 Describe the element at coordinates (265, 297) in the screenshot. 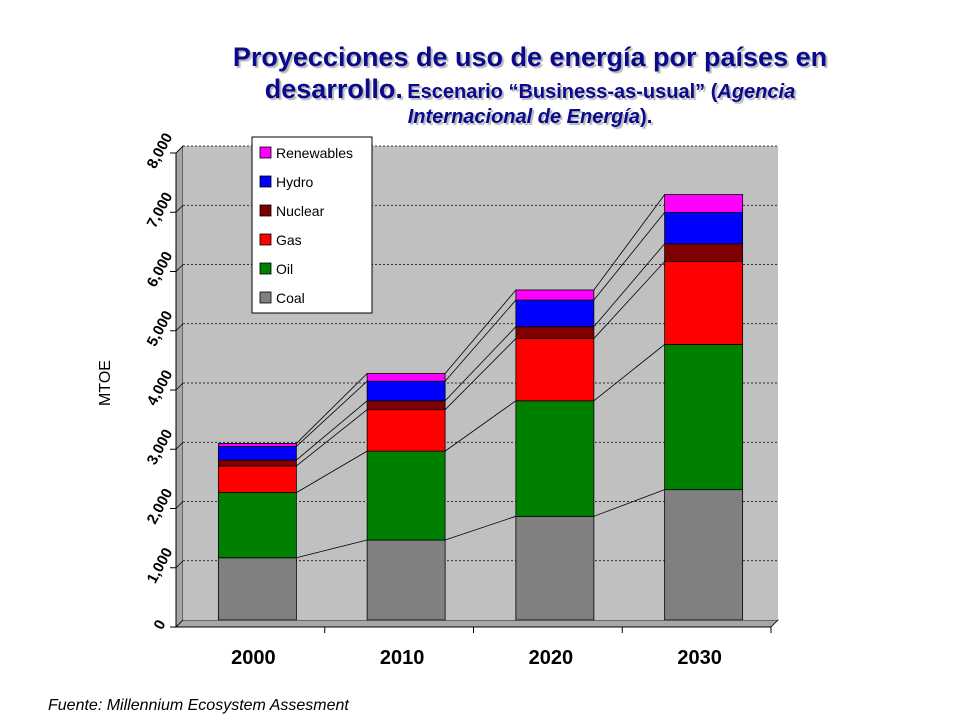

I see `legend-swatch-coal` at that location.